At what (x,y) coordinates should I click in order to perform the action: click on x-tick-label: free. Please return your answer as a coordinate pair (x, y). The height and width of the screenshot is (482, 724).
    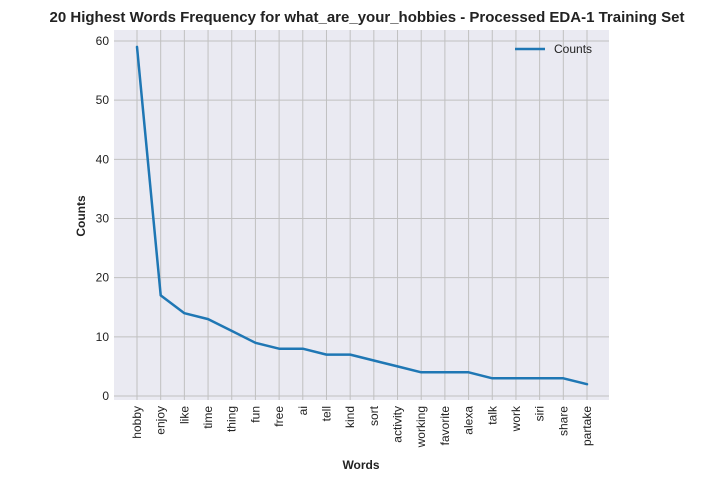
    Looking at the image, I should click on (279, 416).